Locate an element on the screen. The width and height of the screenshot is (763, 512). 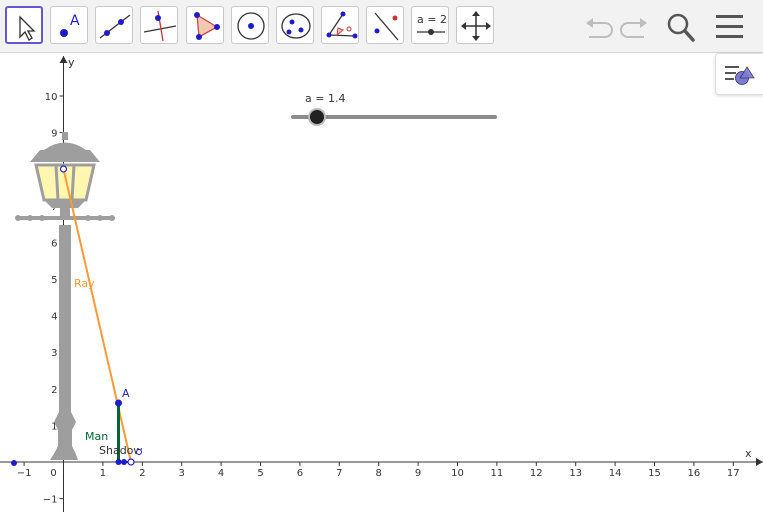
ray-end-point is located at coordinates (139, 452).